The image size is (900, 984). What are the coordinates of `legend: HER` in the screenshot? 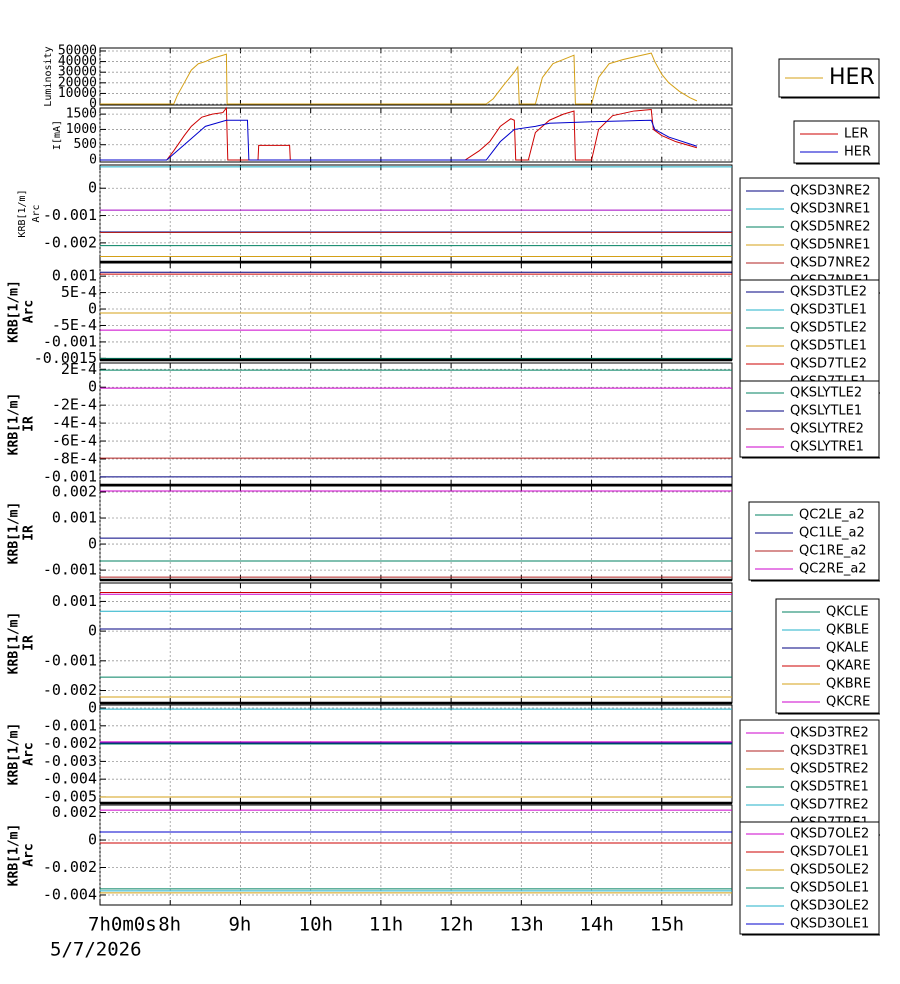 It's located at (829, 78).